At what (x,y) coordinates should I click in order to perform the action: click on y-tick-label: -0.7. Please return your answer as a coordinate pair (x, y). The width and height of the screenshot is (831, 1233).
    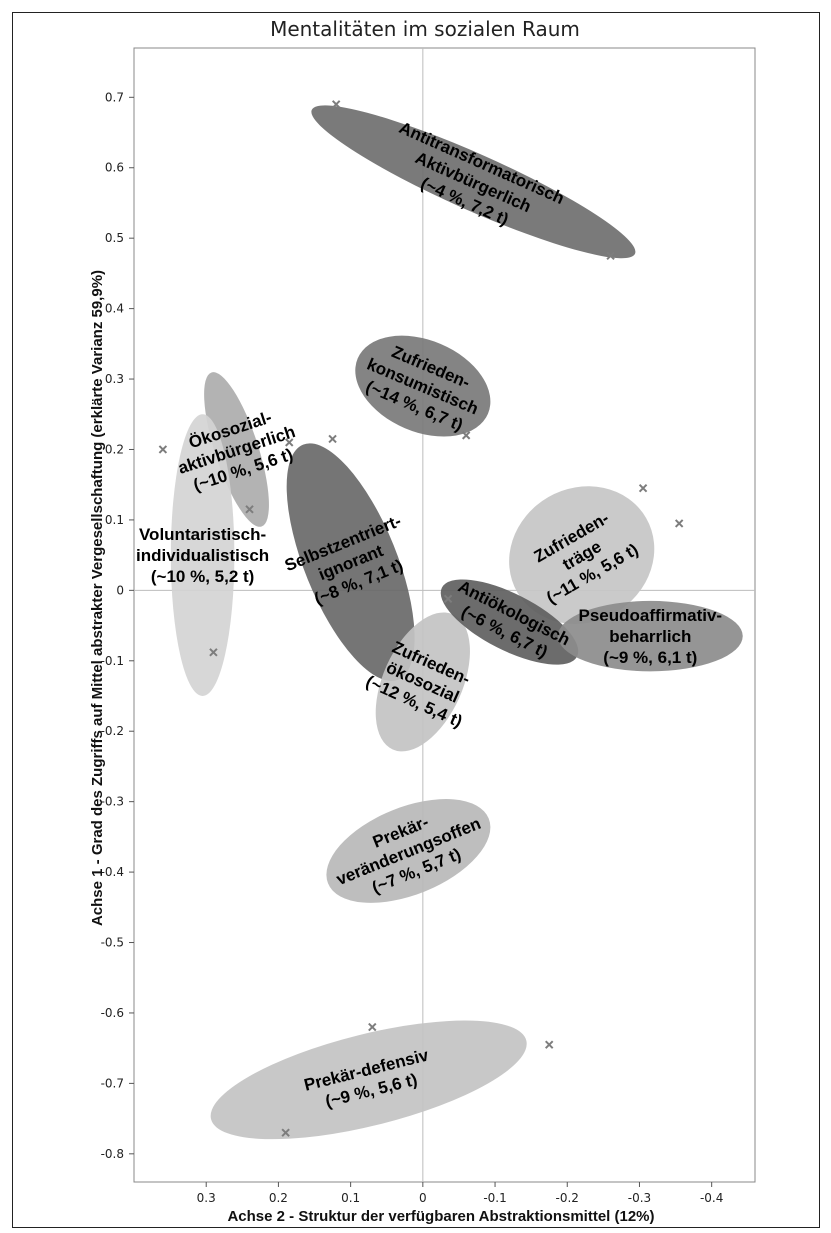
    Looking at the image, I should click on (112, 1083).